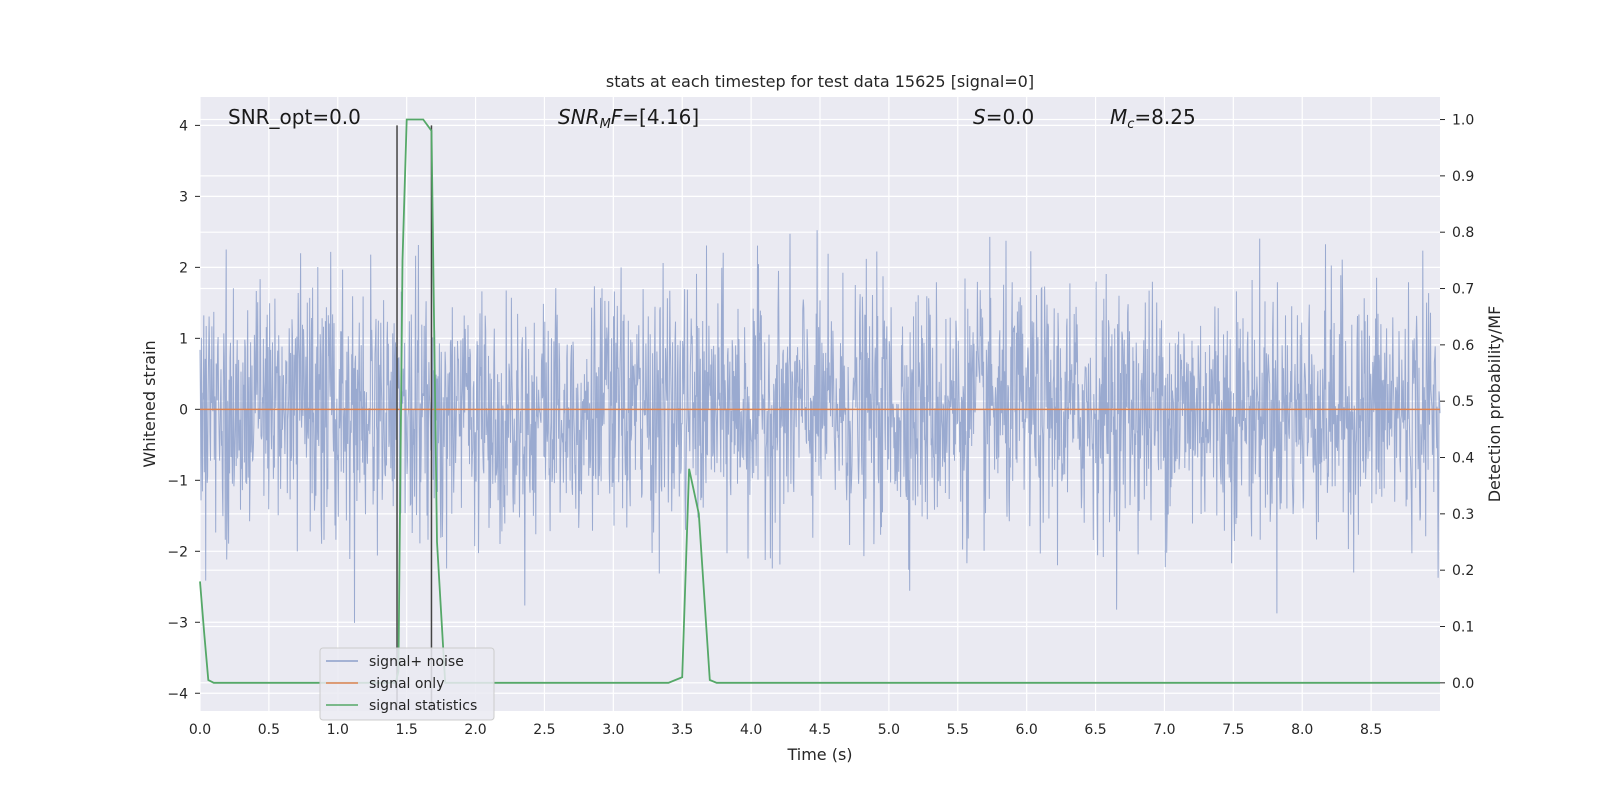  I want to click on x-tick-label: 8.5, so click(1371, 730).